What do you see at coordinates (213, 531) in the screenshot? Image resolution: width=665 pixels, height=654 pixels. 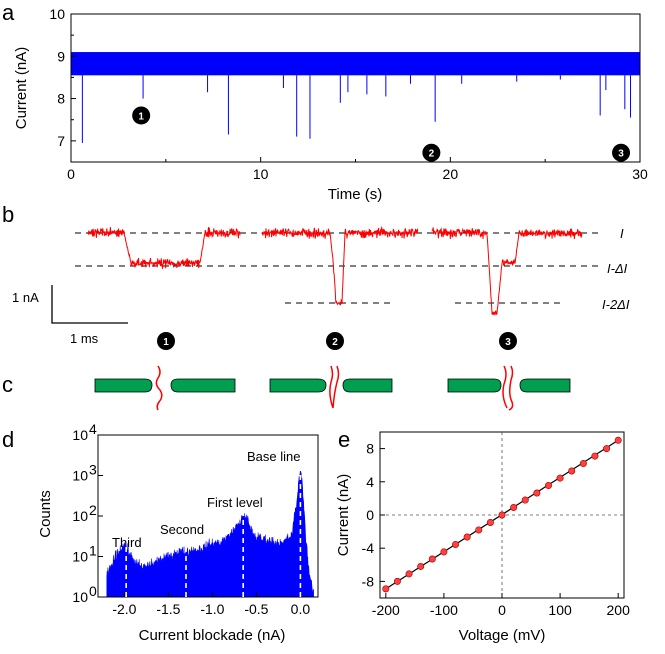 I see `panel-d-peak-lines` at bounding box center [213, 531].